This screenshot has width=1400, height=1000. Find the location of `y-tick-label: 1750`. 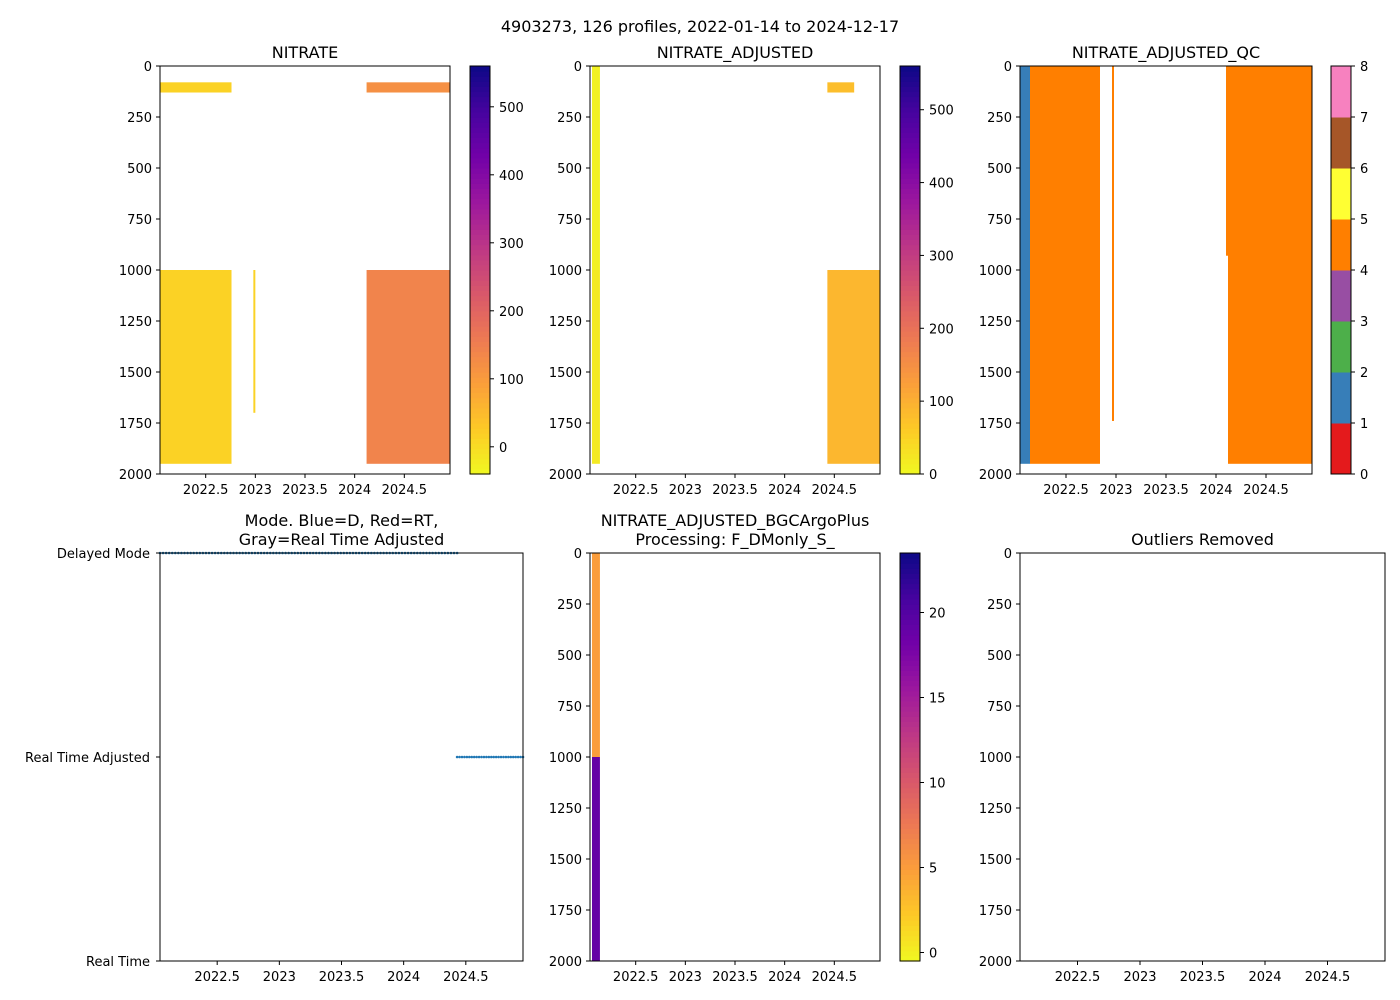

y-tick-label: 1750 is located at coordinates (565, 424).